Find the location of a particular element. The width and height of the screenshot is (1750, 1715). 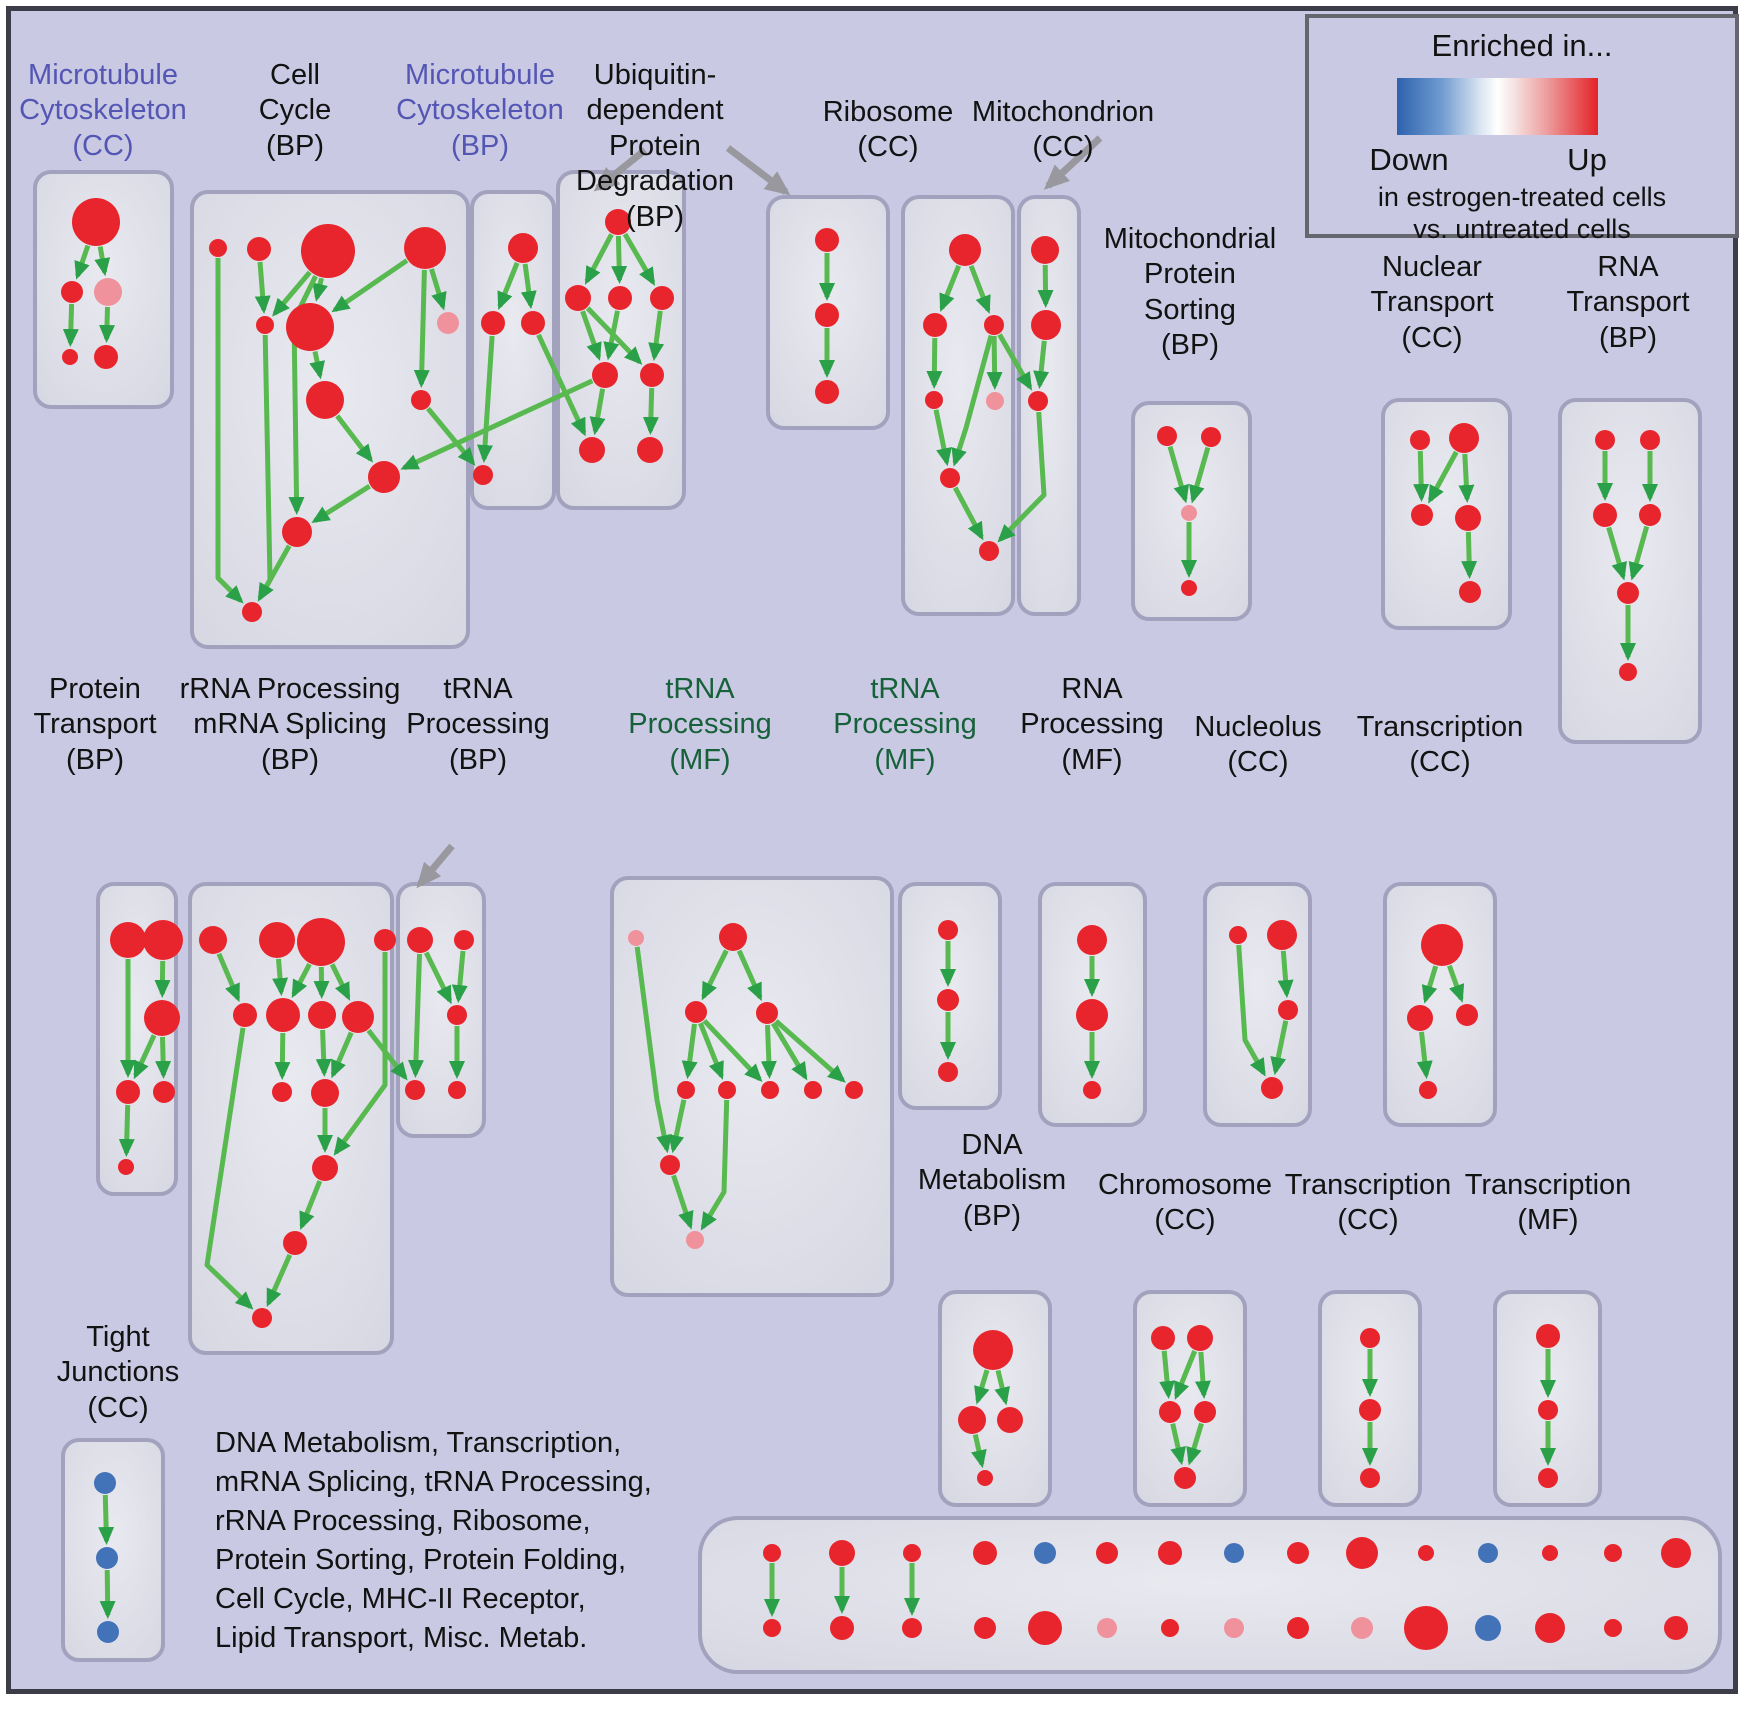

prot_tr_bp-node-M is located at coordinates (162, 1018).